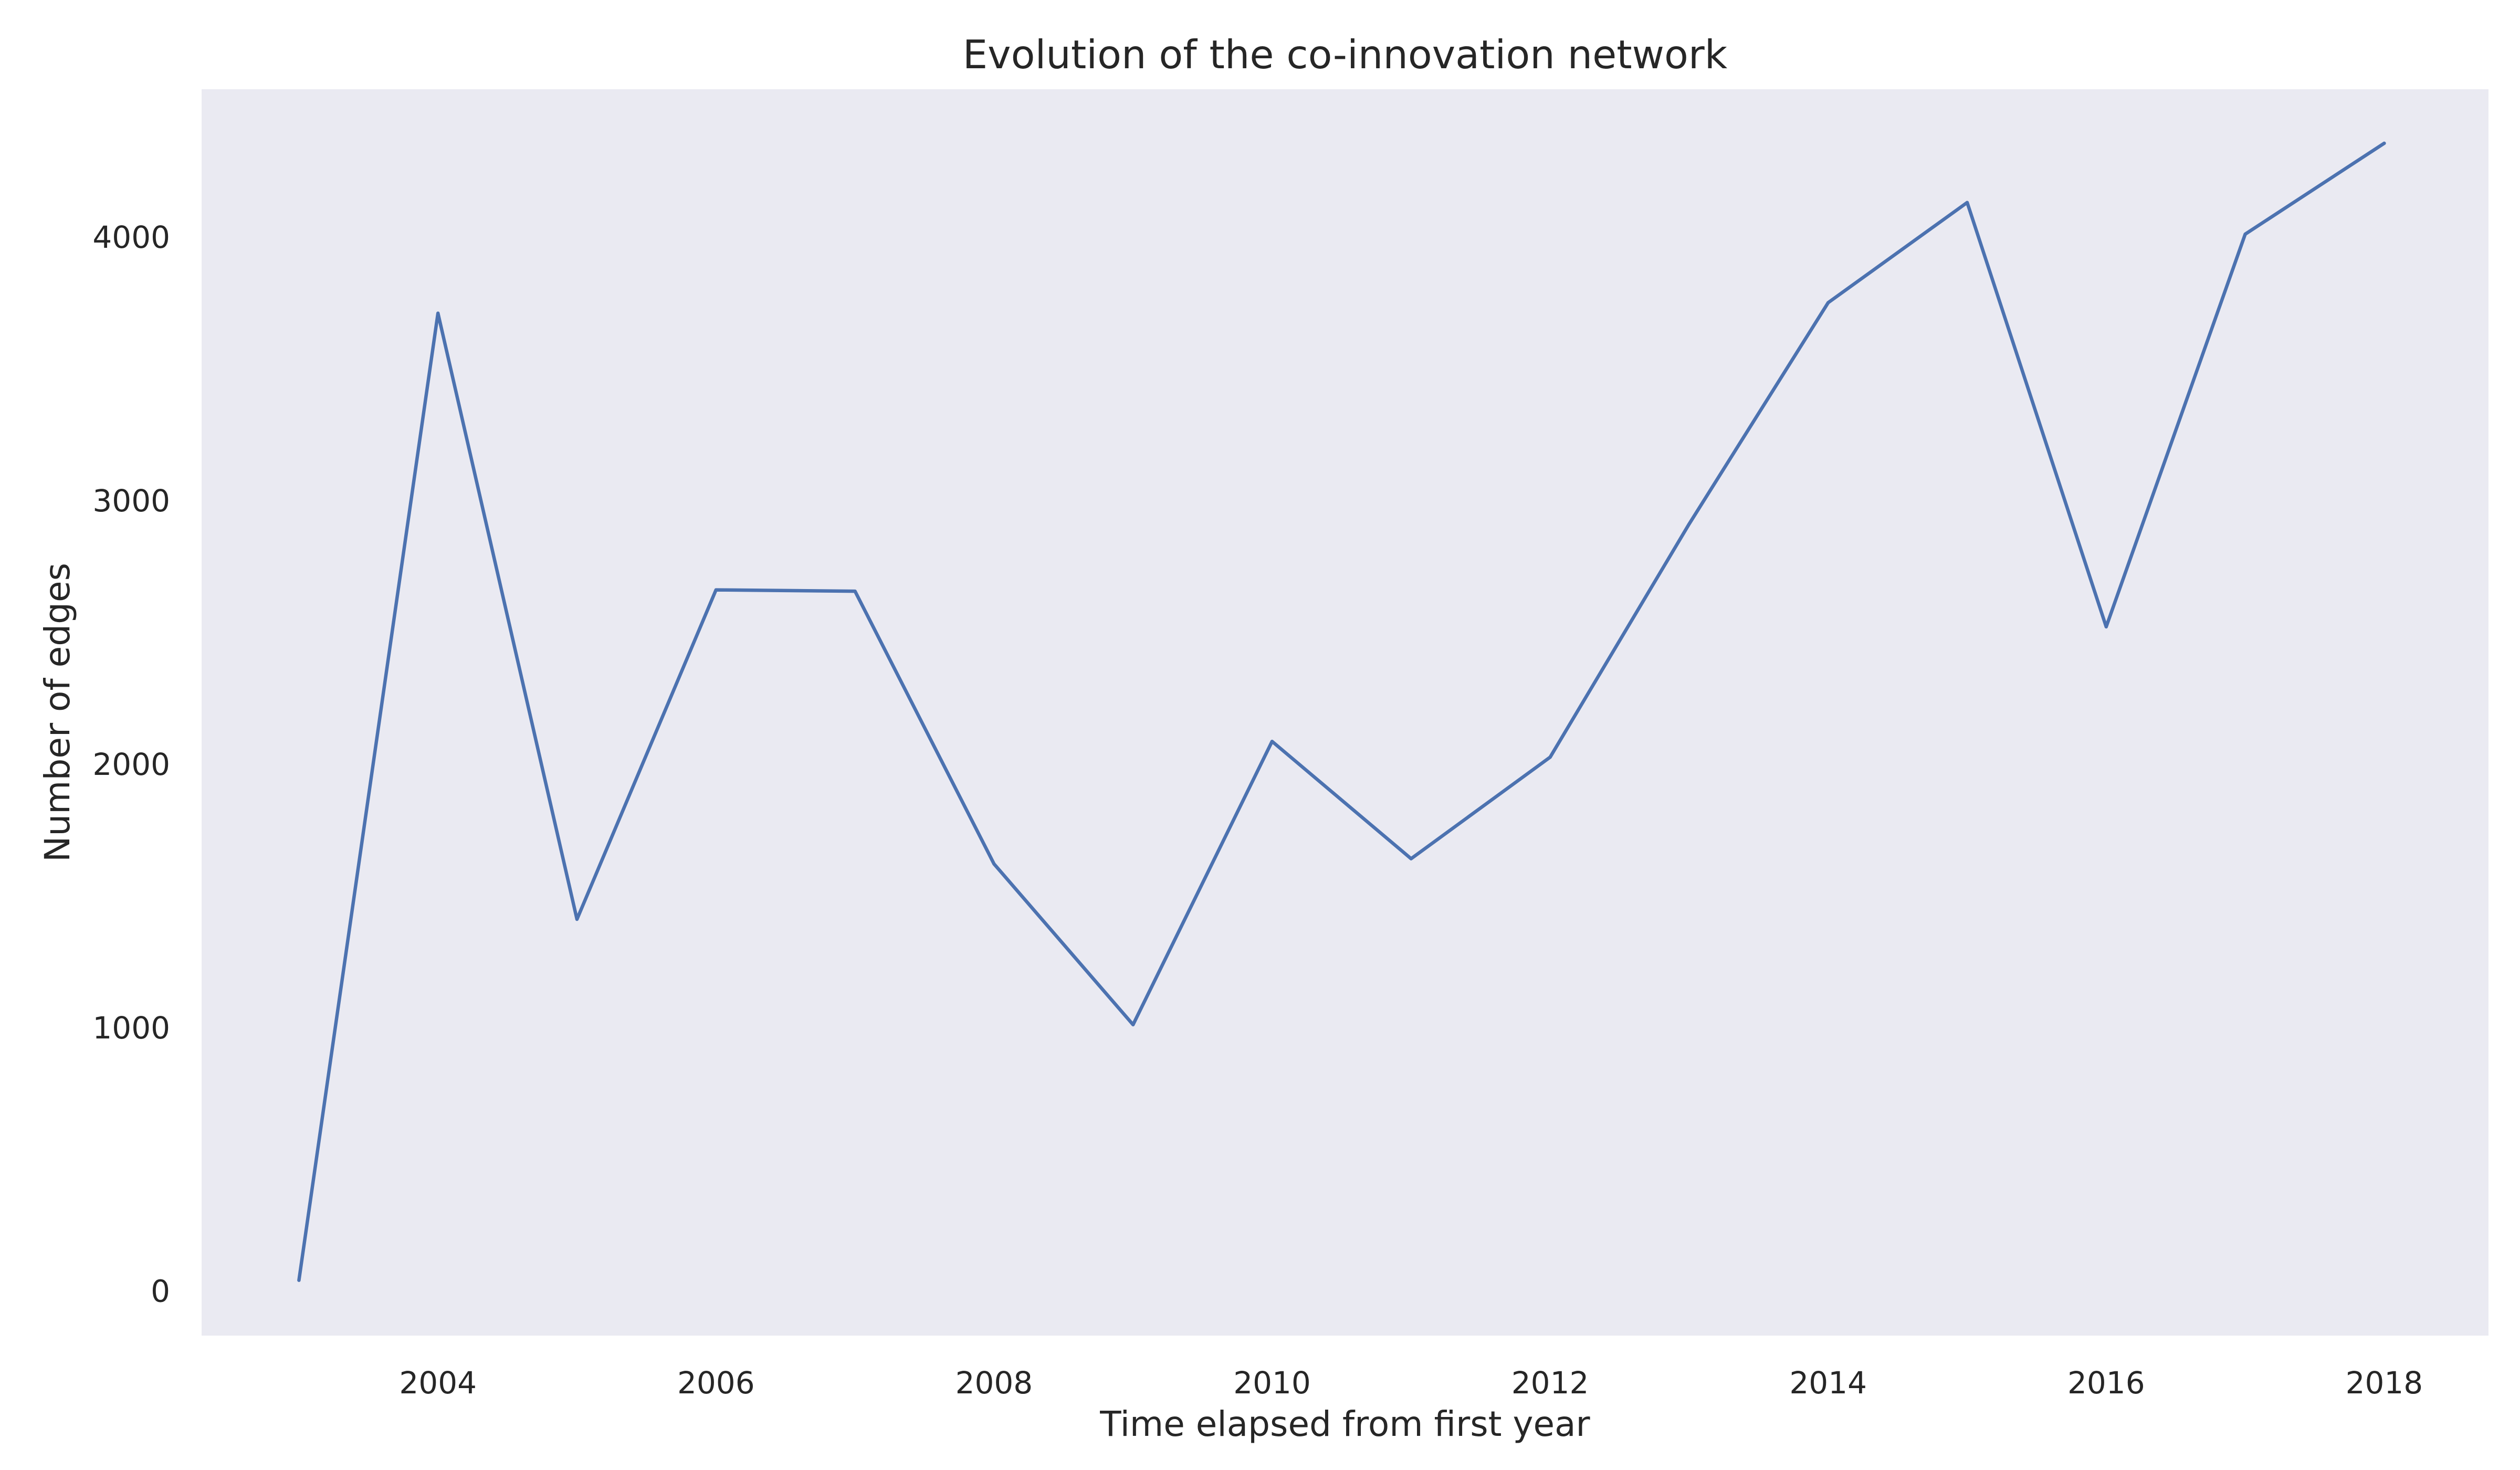  I want to click on data-point-2004, so click(438, 313).